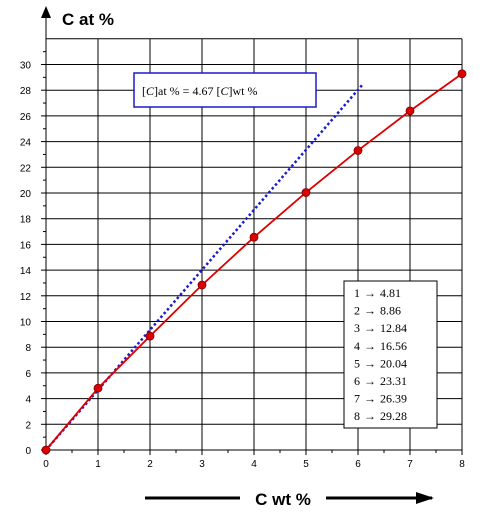 The height and width of the screenshot is (517, 492). What do you see at coordinates (393, 328) in the screenshot?
I see `table-cell-val: 12.84` at bounding box center [393, 328].